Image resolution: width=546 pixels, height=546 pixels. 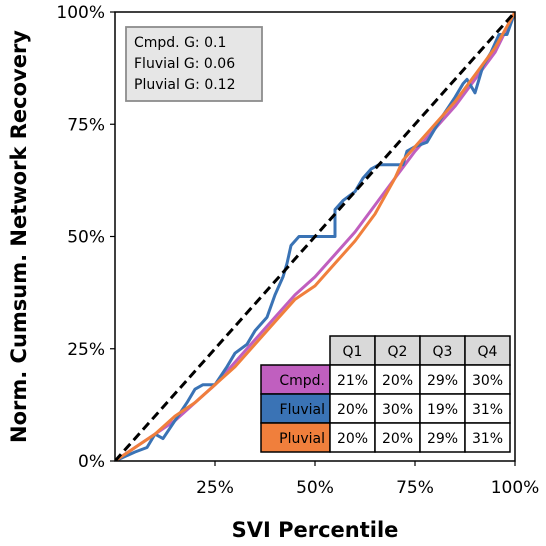 What do you see at coordinates (86, 350) in the screenshot?
I see `y-tick-label: 25%` at bounding box center [86, 350].